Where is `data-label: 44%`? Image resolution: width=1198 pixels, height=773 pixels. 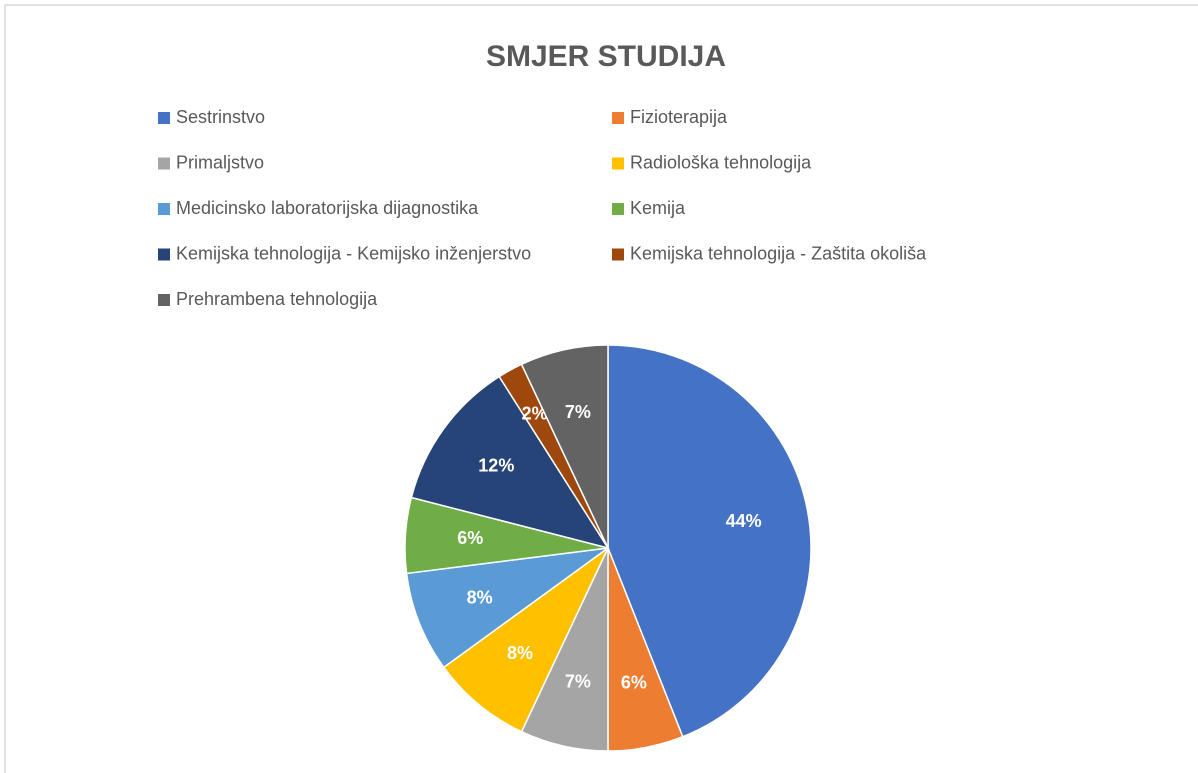 data-label: 44% is located at coordinates (744, 521).